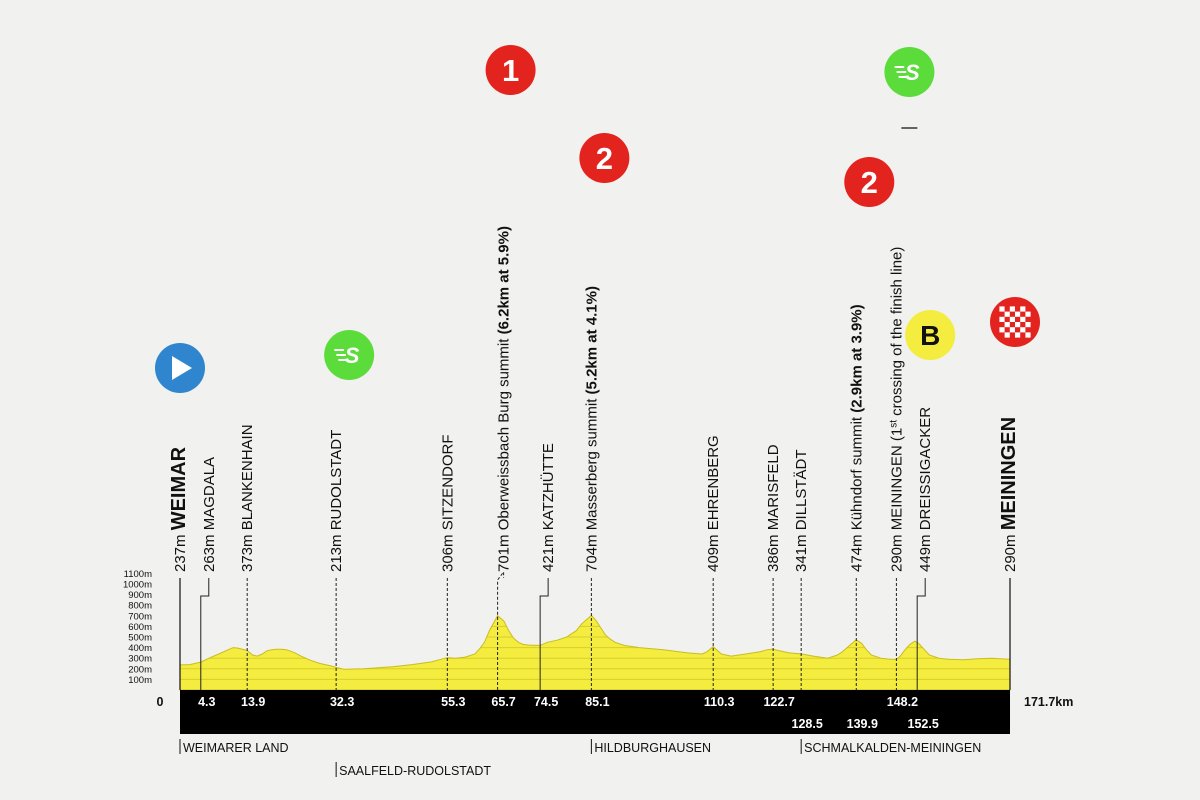 The image size is (1200, 800). I want to click on y-tick-label: 600m, so click(140, 627).